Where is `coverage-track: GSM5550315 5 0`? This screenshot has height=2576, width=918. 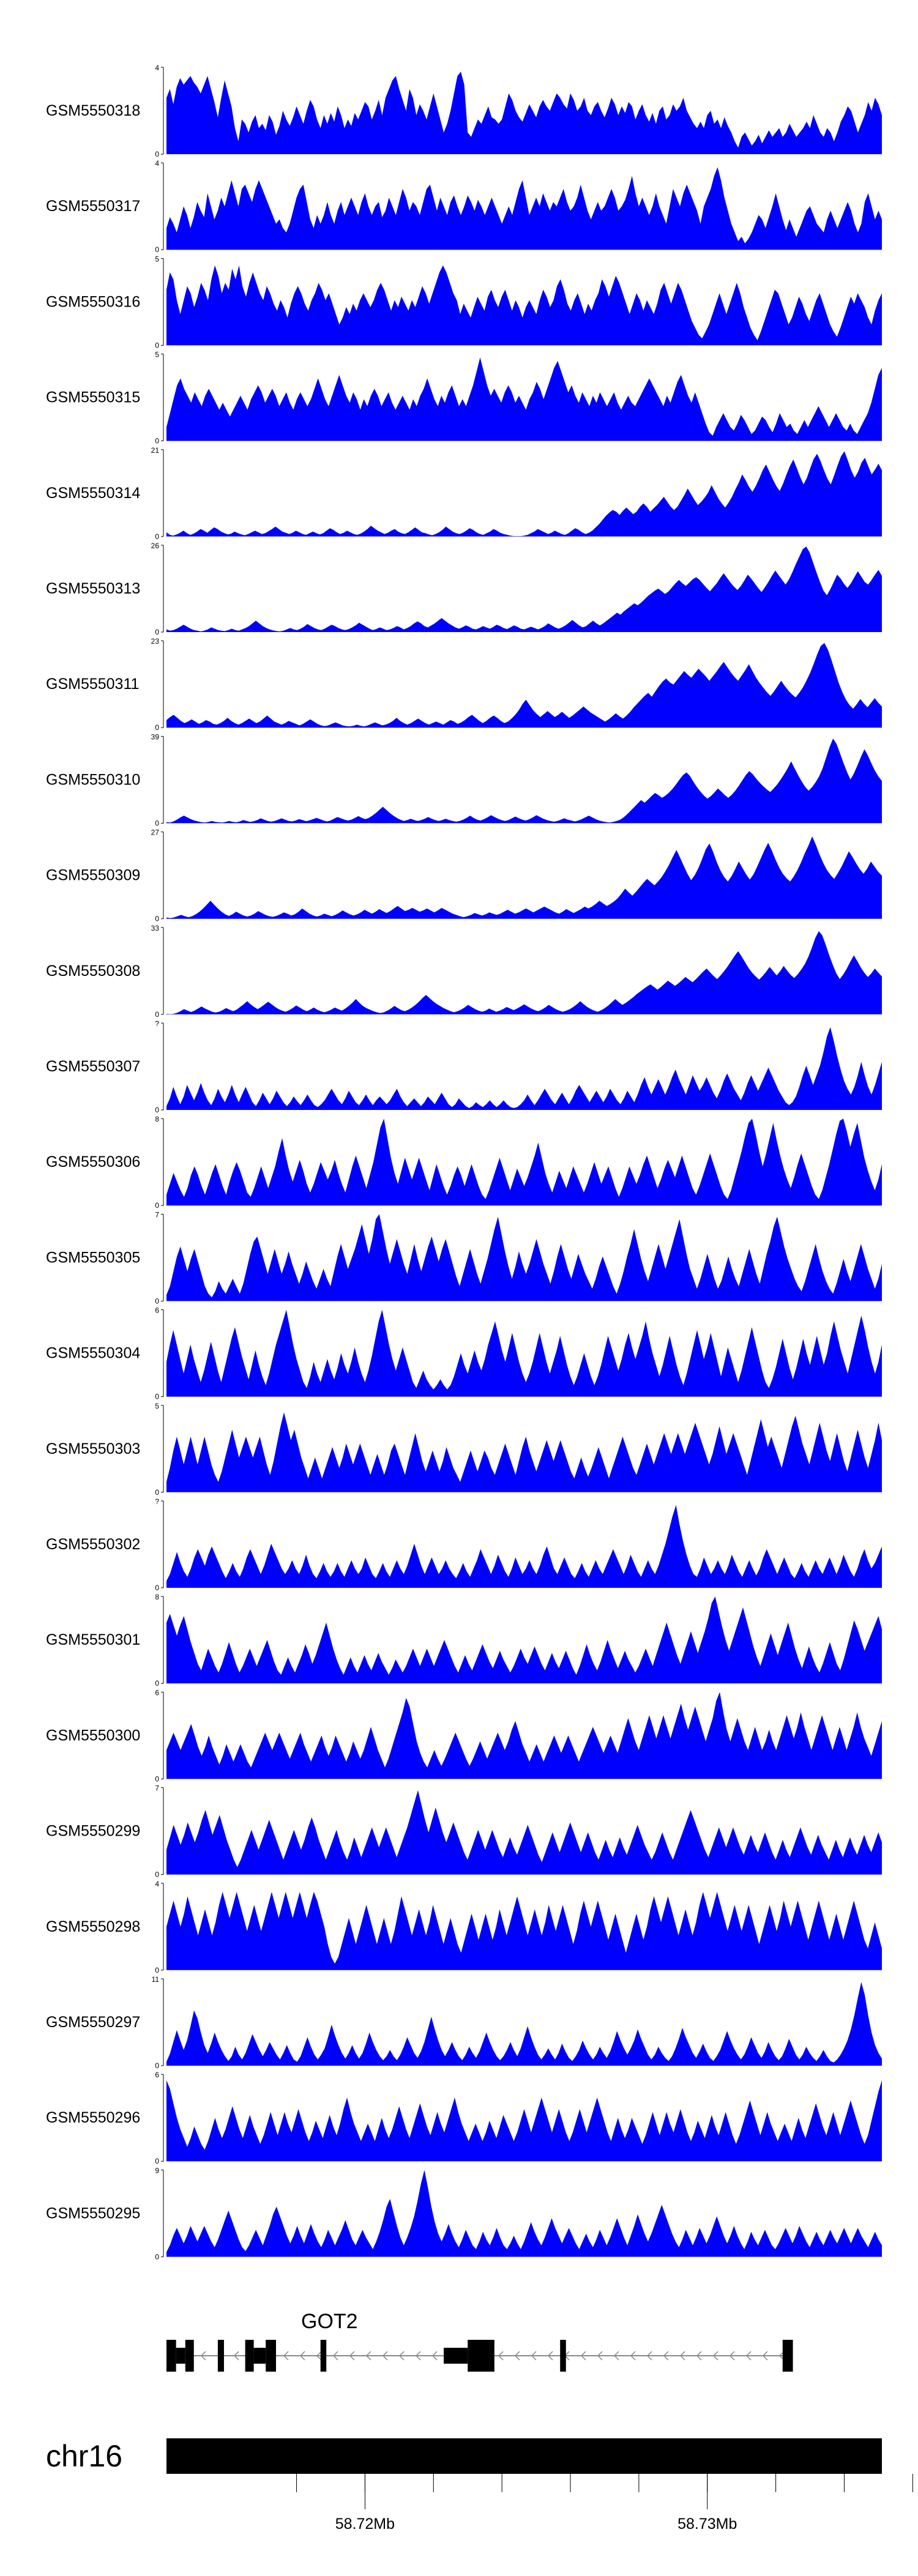
coverage-track: GSM5550315 5 0 is located at coordinates (464, 398).